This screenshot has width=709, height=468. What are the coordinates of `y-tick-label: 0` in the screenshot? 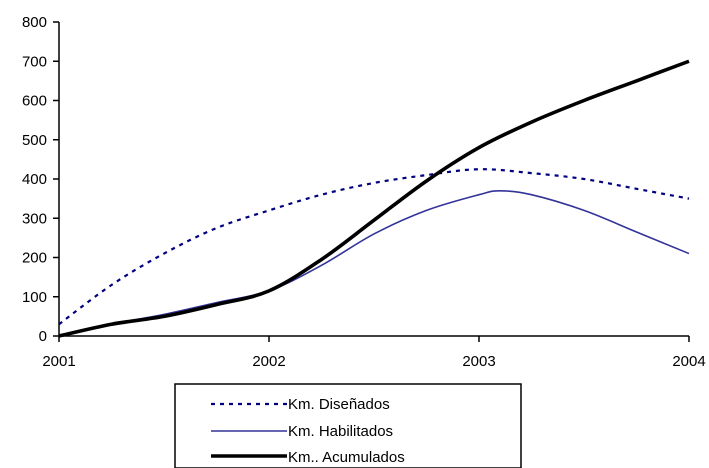 It's located at (43, 336).